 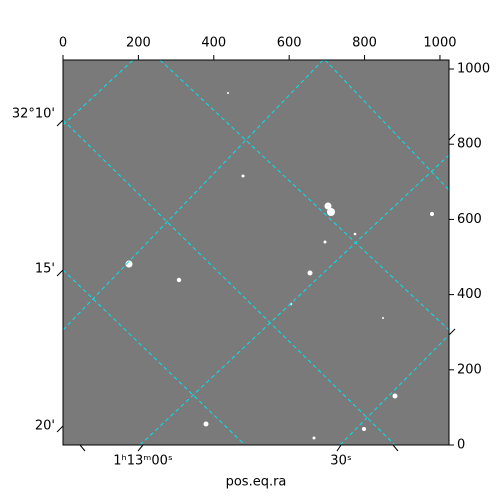 I want to click on x-tick-label: 600, so click(x=289, y=43).